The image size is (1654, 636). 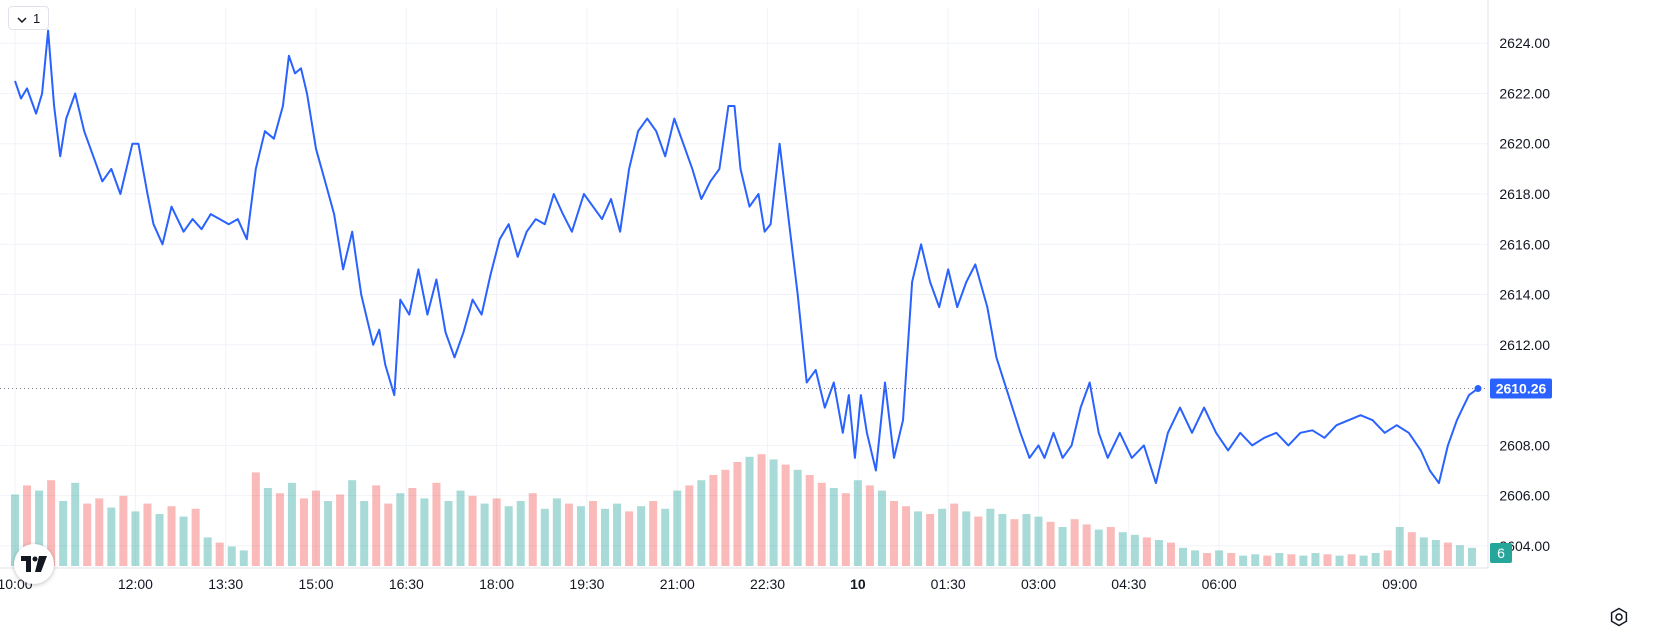 What do you see at coordinates (1478, 389) in the screenshot?
I see `last-price-dot` at bounding box center [1478, 389].